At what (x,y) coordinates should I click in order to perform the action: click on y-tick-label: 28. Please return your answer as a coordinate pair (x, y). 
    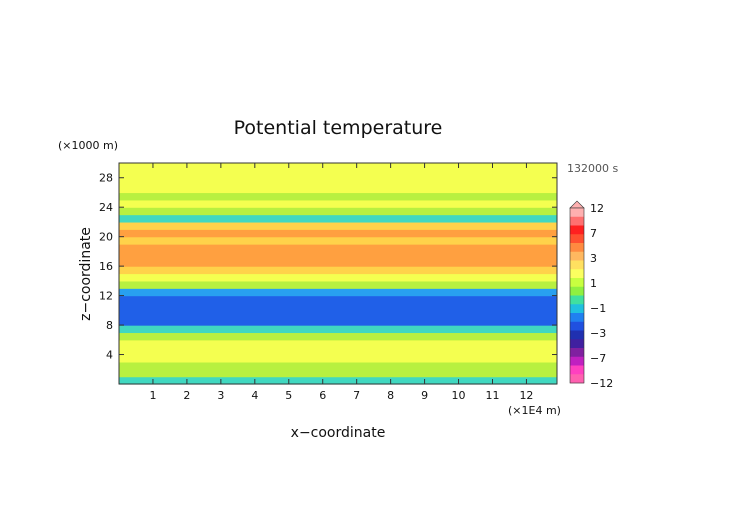
    Looking at the image, I should click on (106, 178).